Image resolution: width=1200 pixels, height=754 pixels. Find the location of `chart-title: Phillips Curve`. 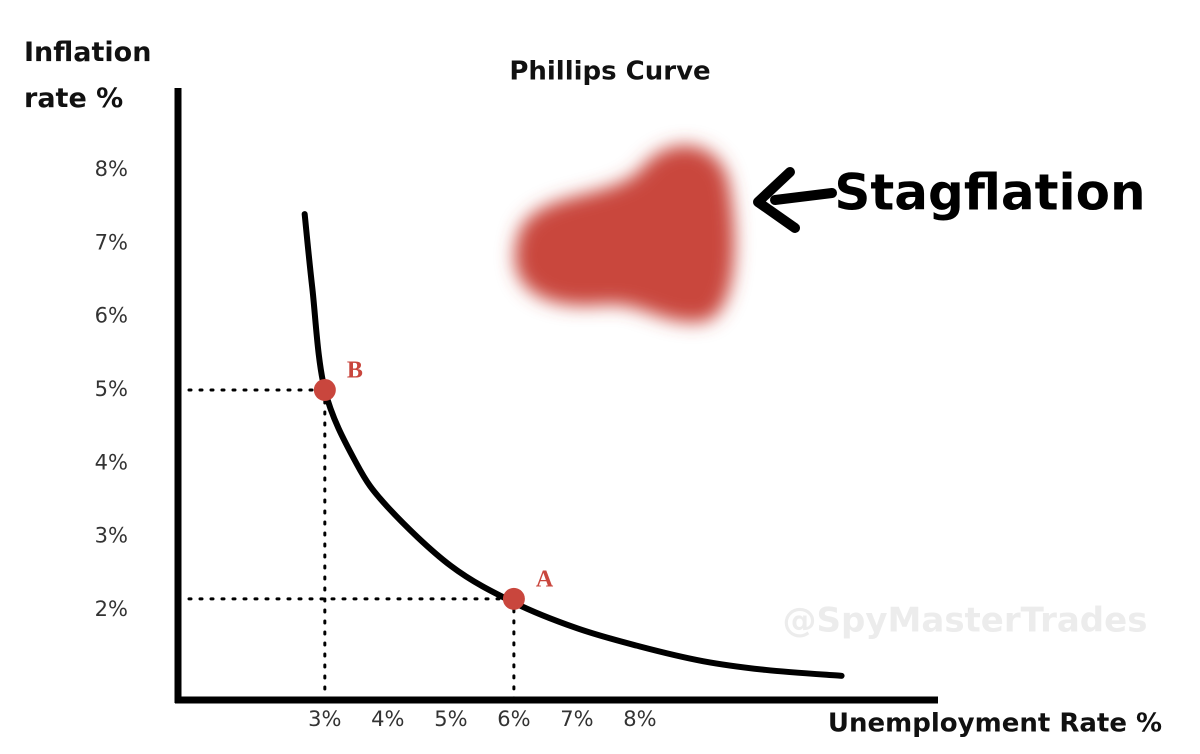

chart-title: Phillips Curve is located at coordinates (609, 72).